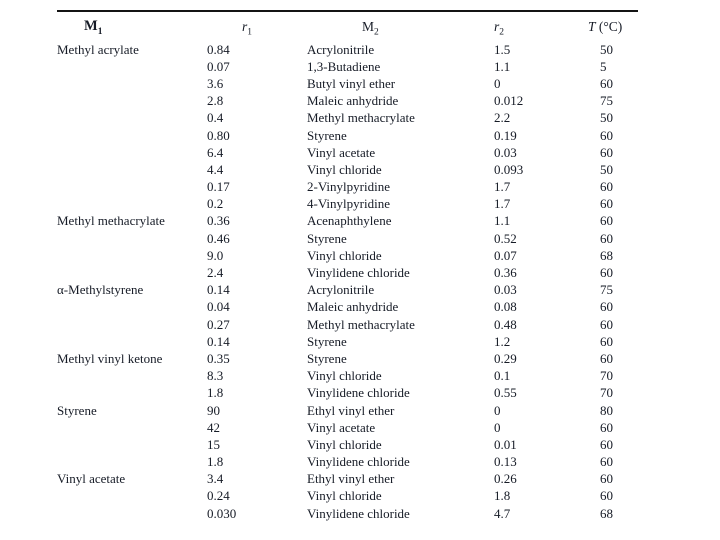  I want to click on table-row: 0.2 4-Vinylpyridine 1.7 60, so click(347, 204).